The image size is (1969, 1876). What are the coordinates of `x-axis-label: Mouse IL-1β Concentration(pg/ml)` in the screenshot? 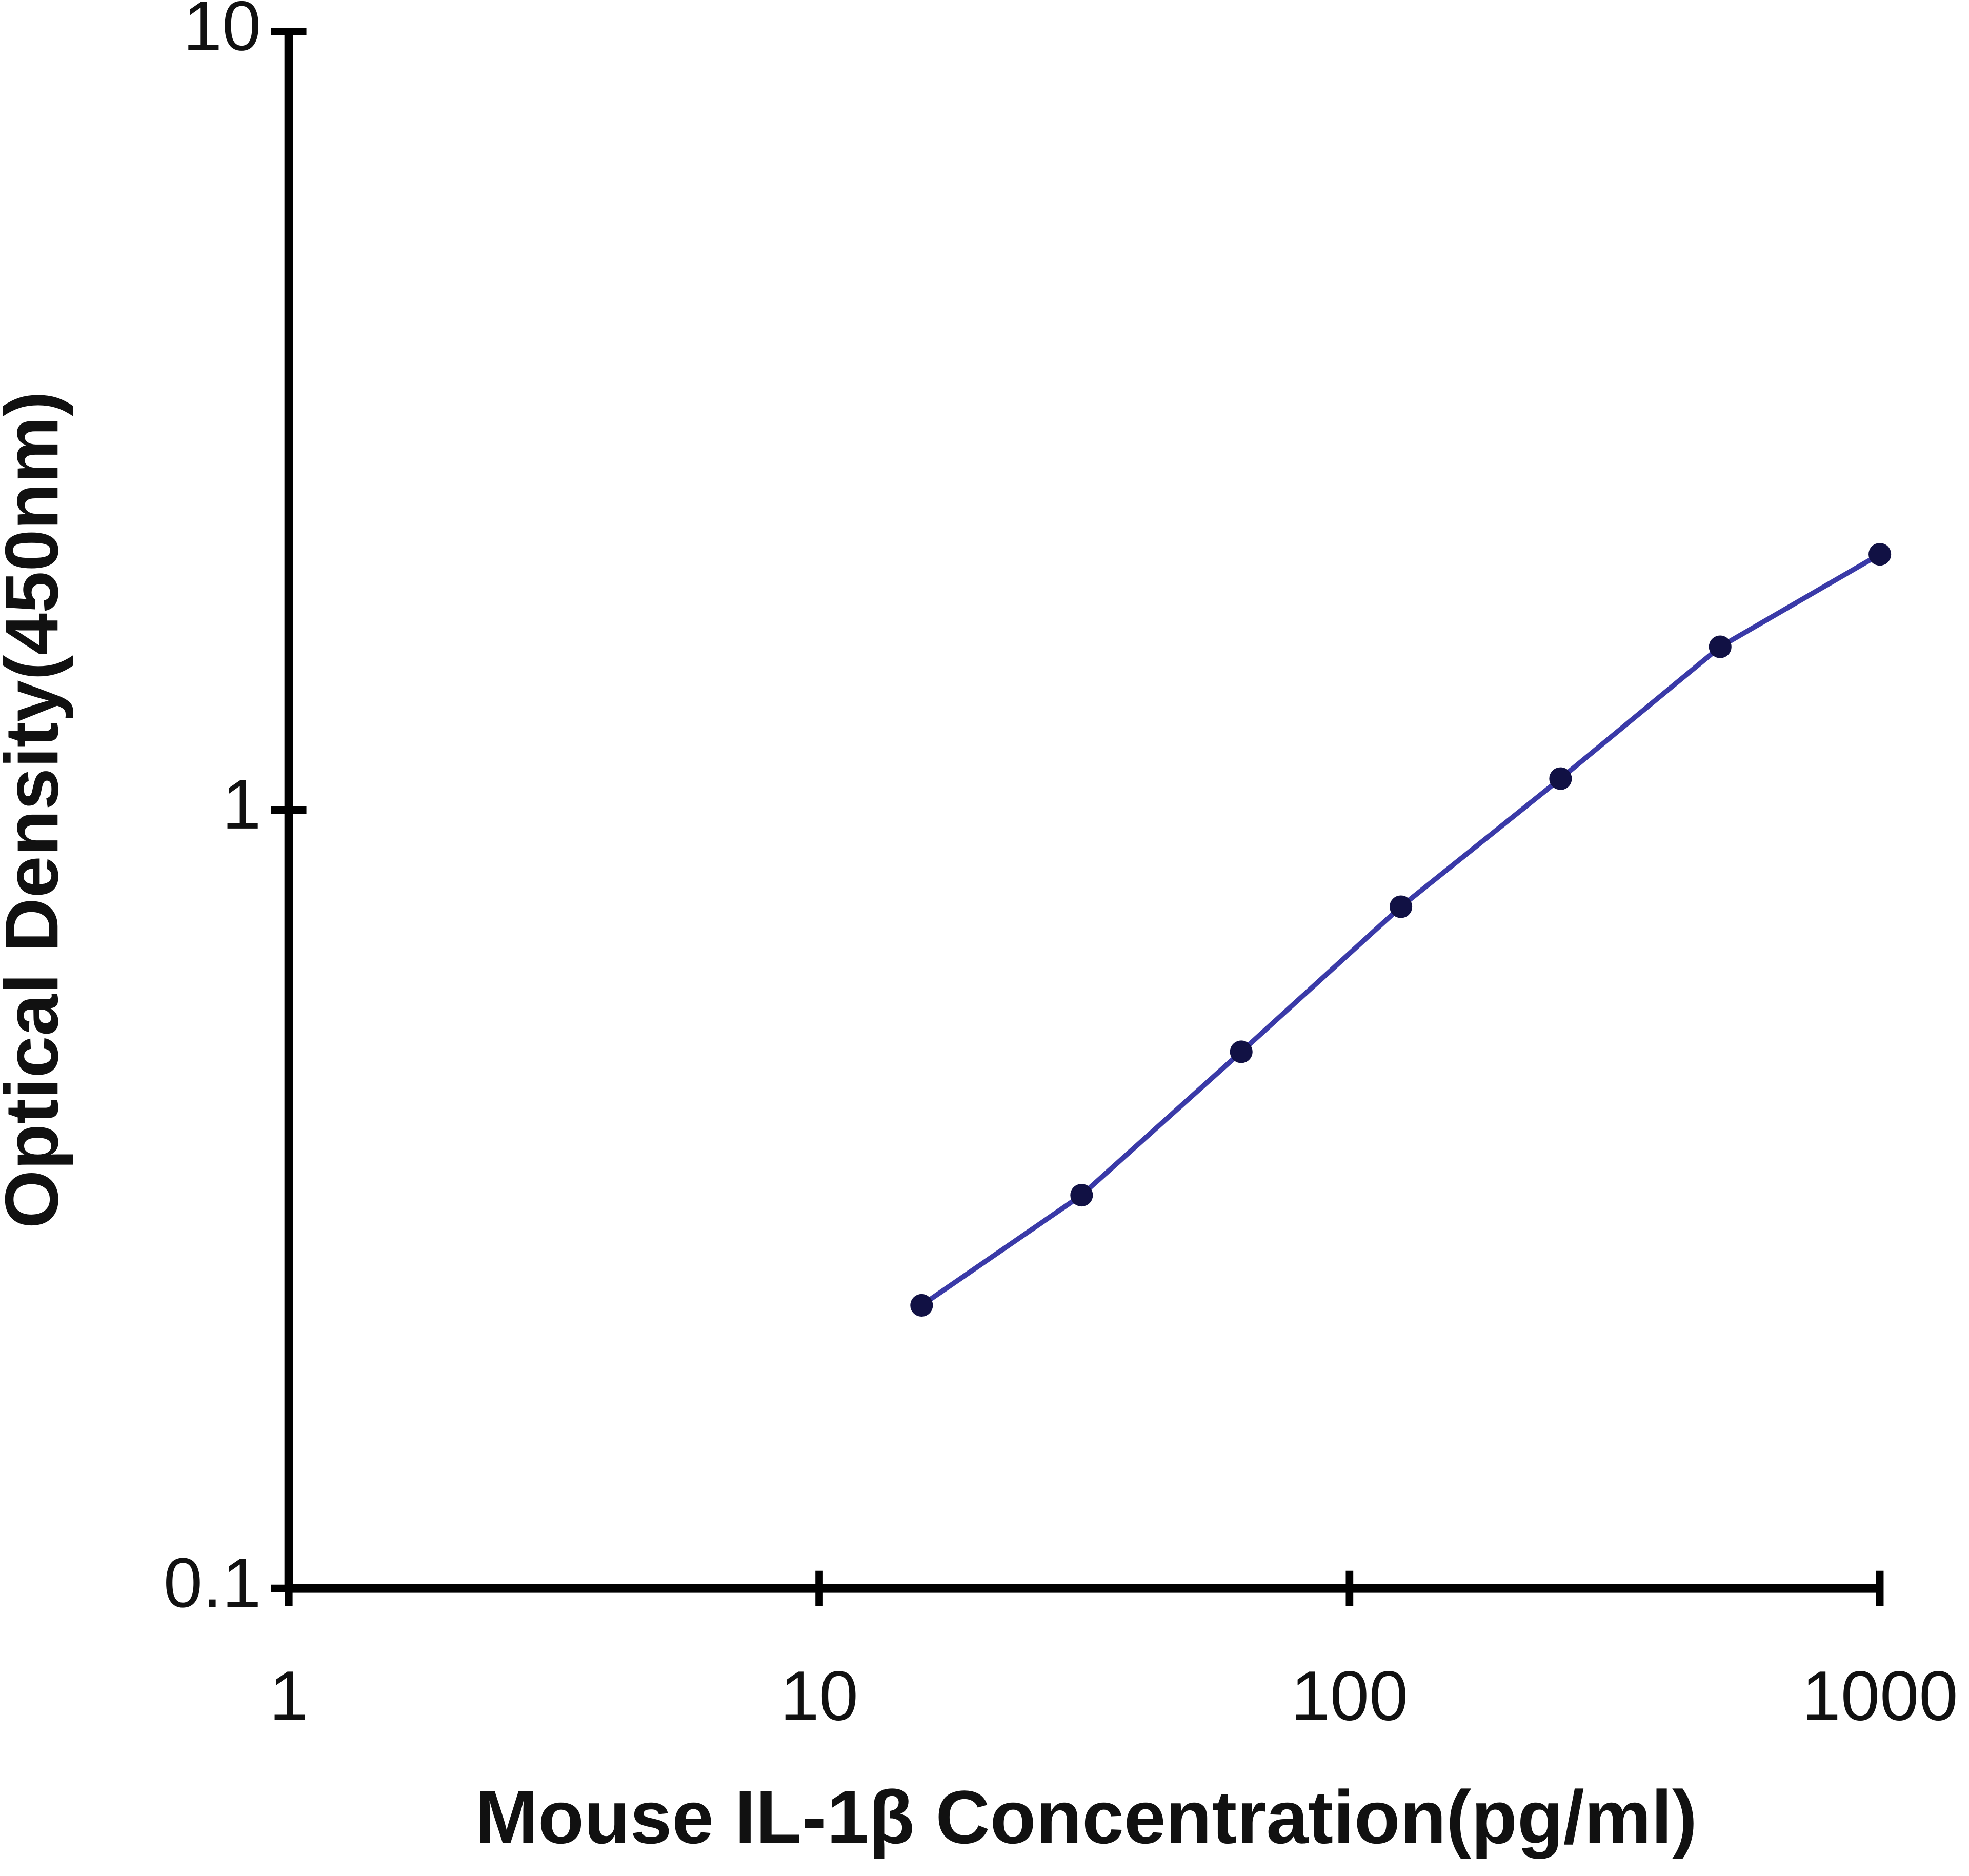 It's located at (1086, 1818).